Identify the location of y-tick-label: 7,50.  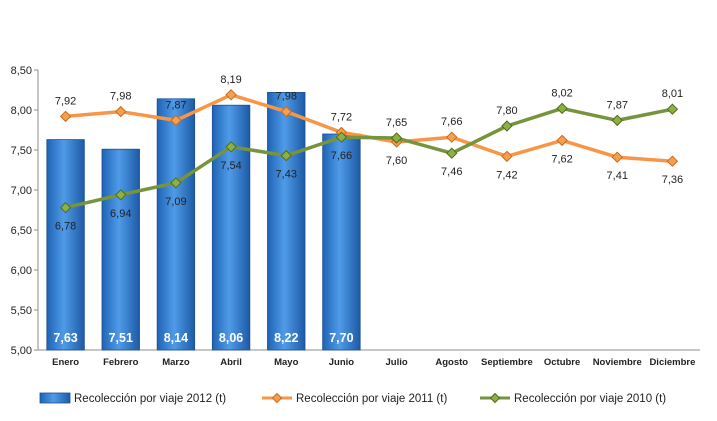
(21, 151).